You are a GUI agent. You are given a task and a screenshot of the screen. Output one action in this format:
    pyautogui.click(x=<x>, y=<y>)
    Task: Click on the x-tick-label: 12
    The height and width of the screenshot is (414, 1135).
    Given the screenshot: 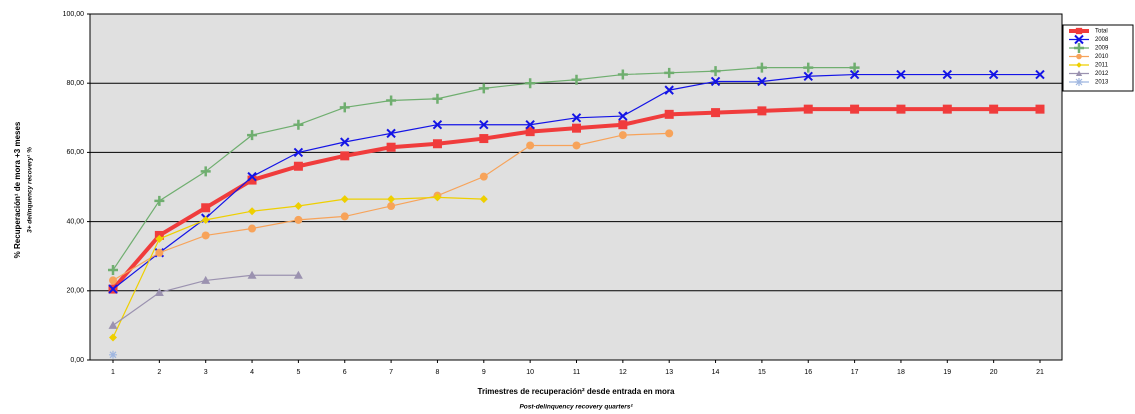 What is the action you would take?
    pyautogui.click(x=623, y=372)
    